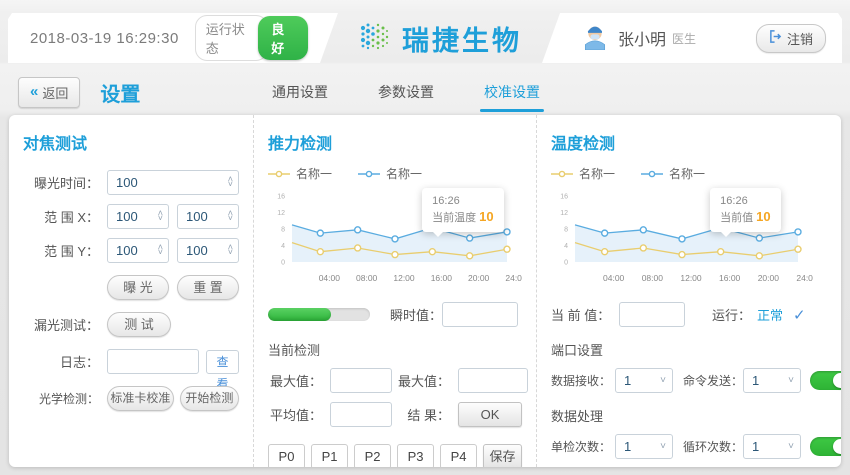 The height and width of the screenshot is (475, 850). Describe the element at coordinates (462, 40) in the screenshot. I see `brand-name: 瑞捷生物` at that location.